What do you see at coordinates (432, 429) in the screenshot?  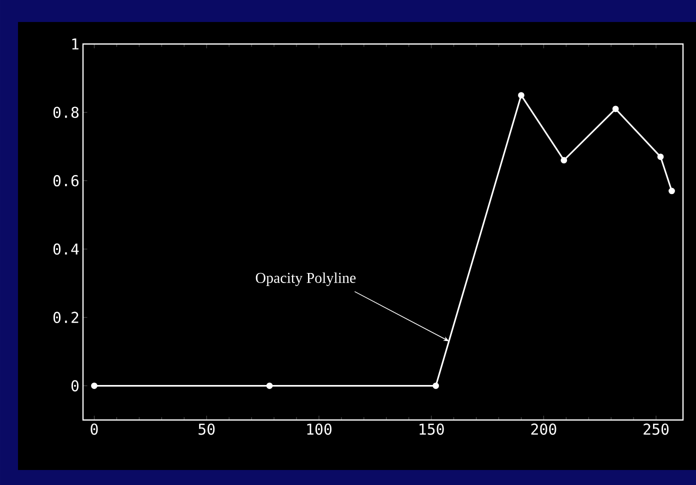 I see `x-tick-label: 150` at bounding box center [432, 429].